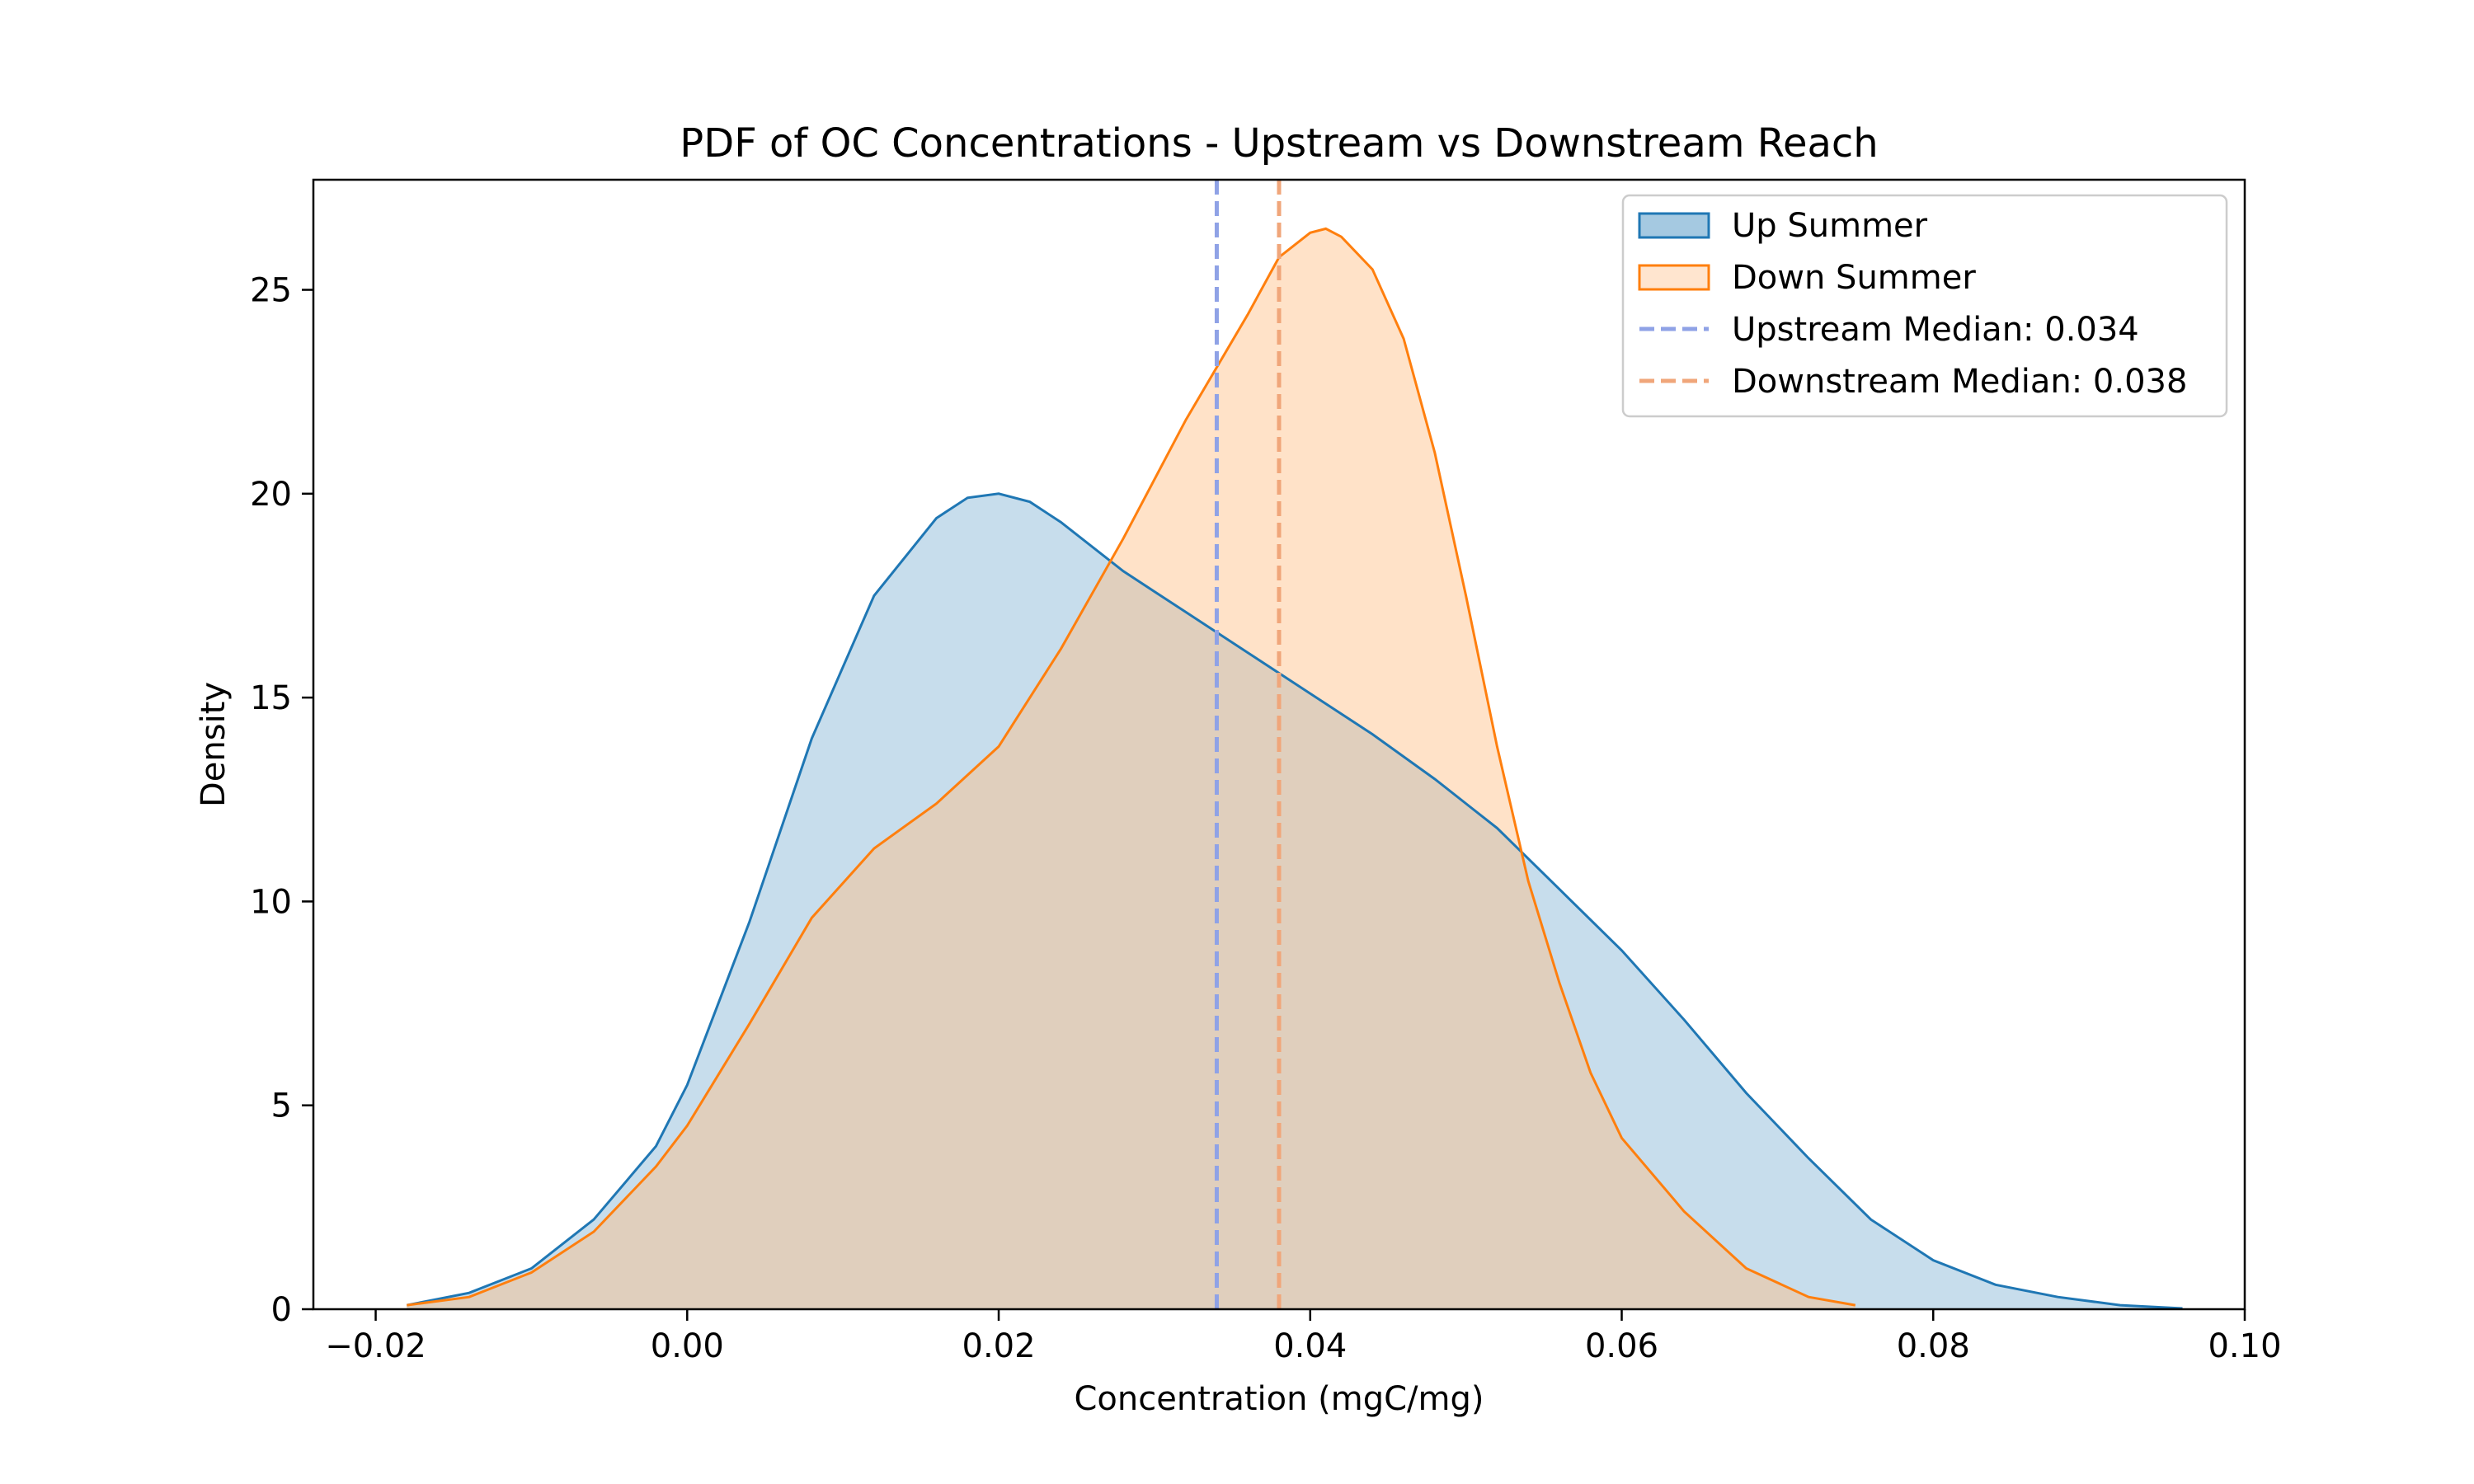  I want to click on x-tick-label: 0.10, so click(2244, 1346).